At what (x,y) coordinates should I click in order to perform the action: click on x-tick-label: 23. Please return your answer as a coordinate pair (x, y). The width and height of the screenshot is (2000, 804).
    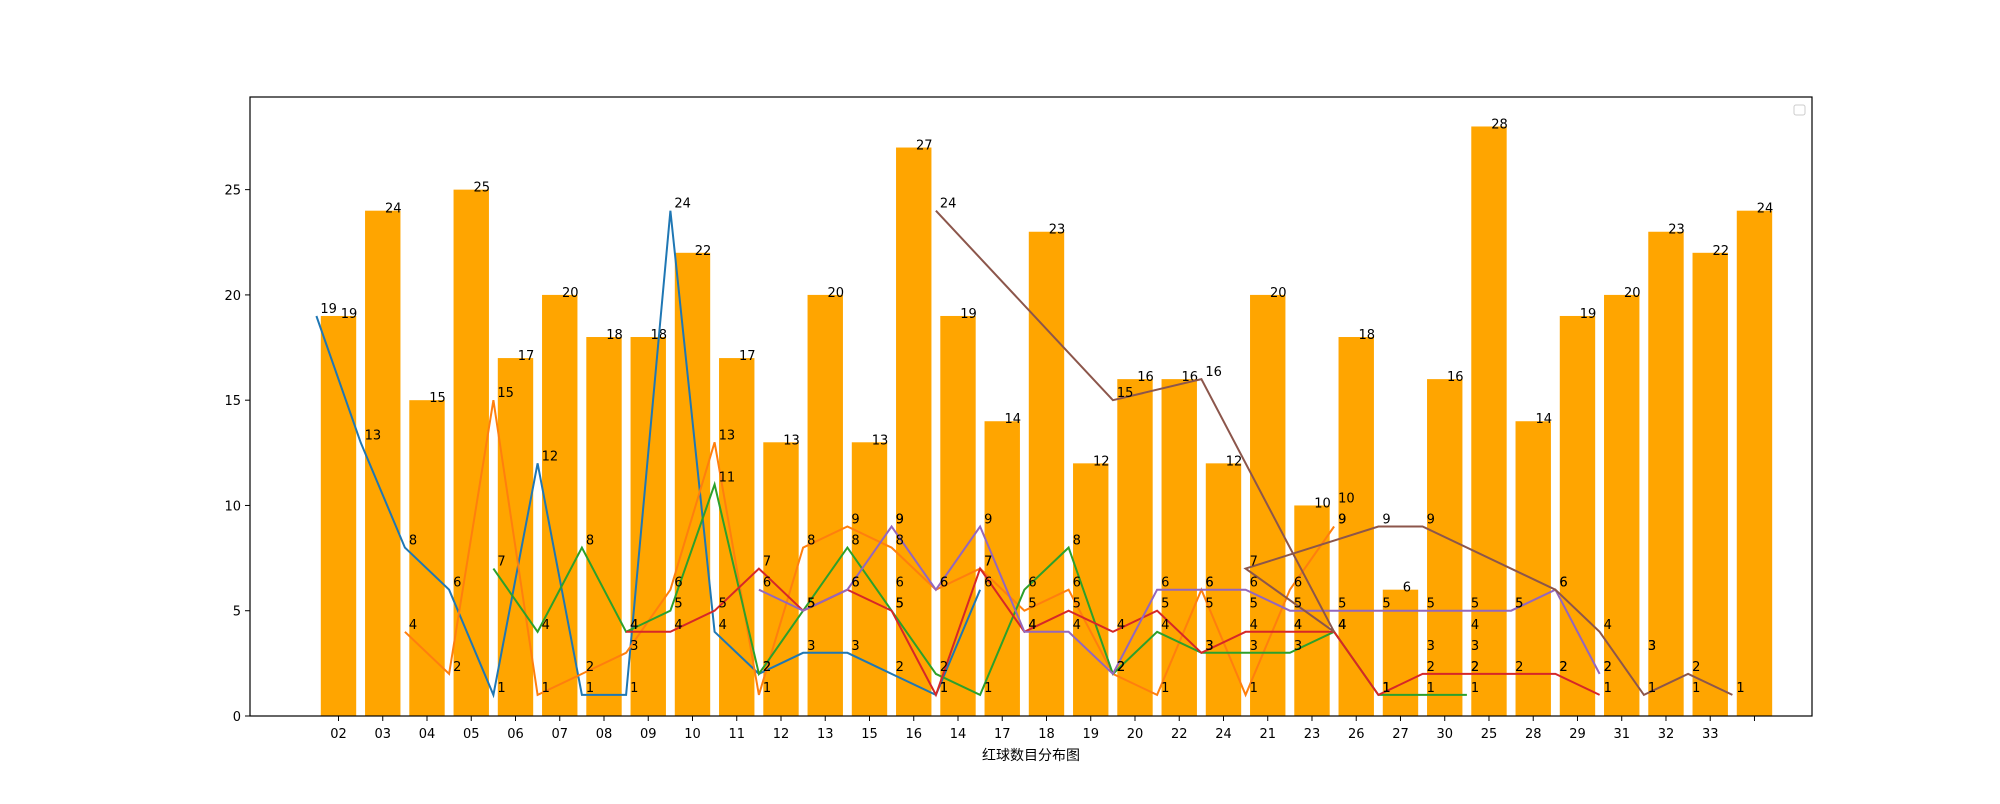
    Looking at the image, I should click on (1312, 734).